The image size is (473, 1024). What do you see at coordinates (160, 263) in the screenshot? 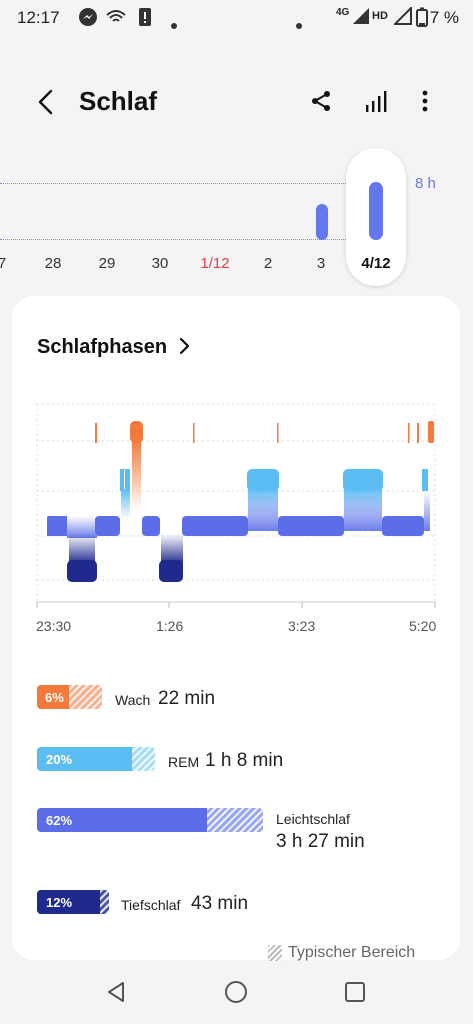
I see `date-label: 30` at bounding box center [160, 263].